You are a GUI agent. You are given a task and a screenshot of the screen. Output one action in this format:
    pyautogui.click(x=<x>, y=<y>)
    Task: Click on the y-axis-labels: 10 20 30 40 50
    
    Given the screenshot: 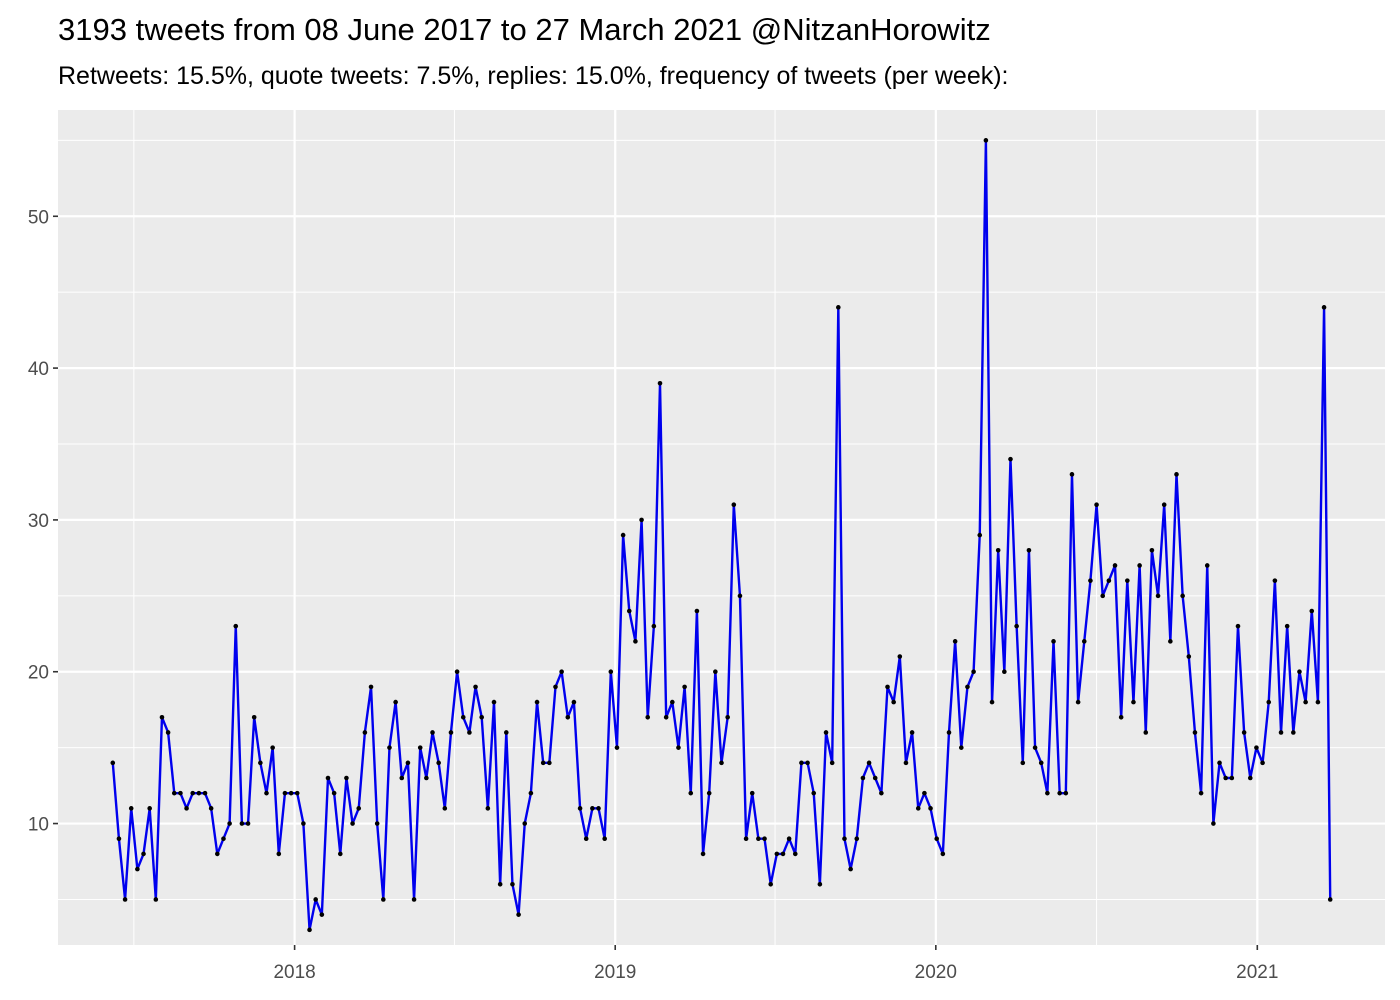 What is the action you would take?
    pyautogui.click(x=38, y=521)
    